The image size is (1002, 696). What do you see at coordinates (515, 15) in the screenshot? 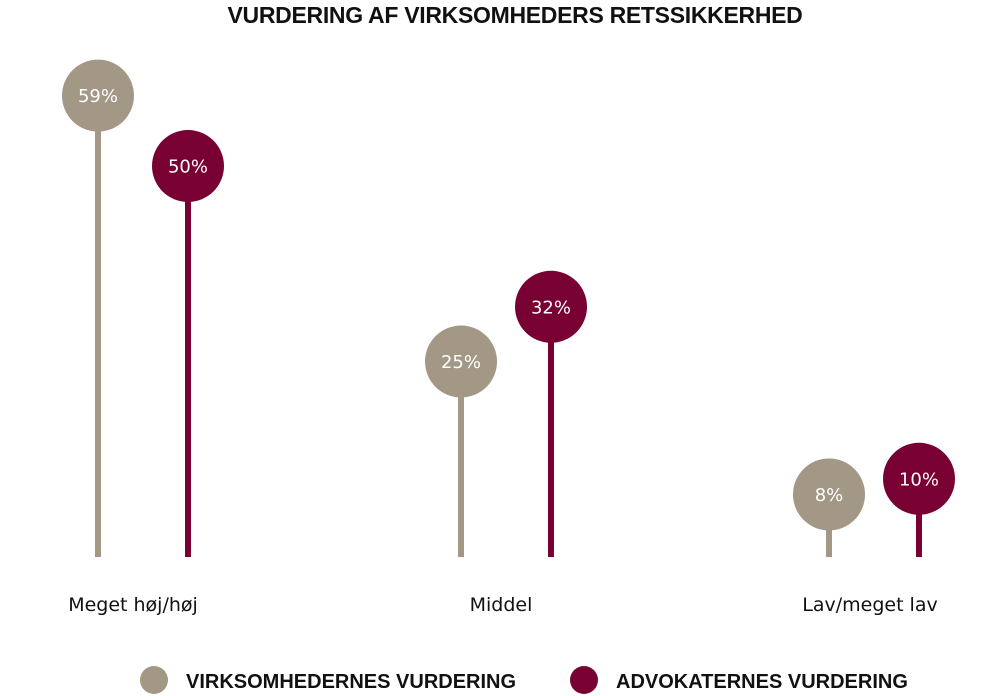
I see `chart-title: VURDERING AF VIRKSOMHEDERS RETSSIKKERHED` at bounding box center [515, 15].